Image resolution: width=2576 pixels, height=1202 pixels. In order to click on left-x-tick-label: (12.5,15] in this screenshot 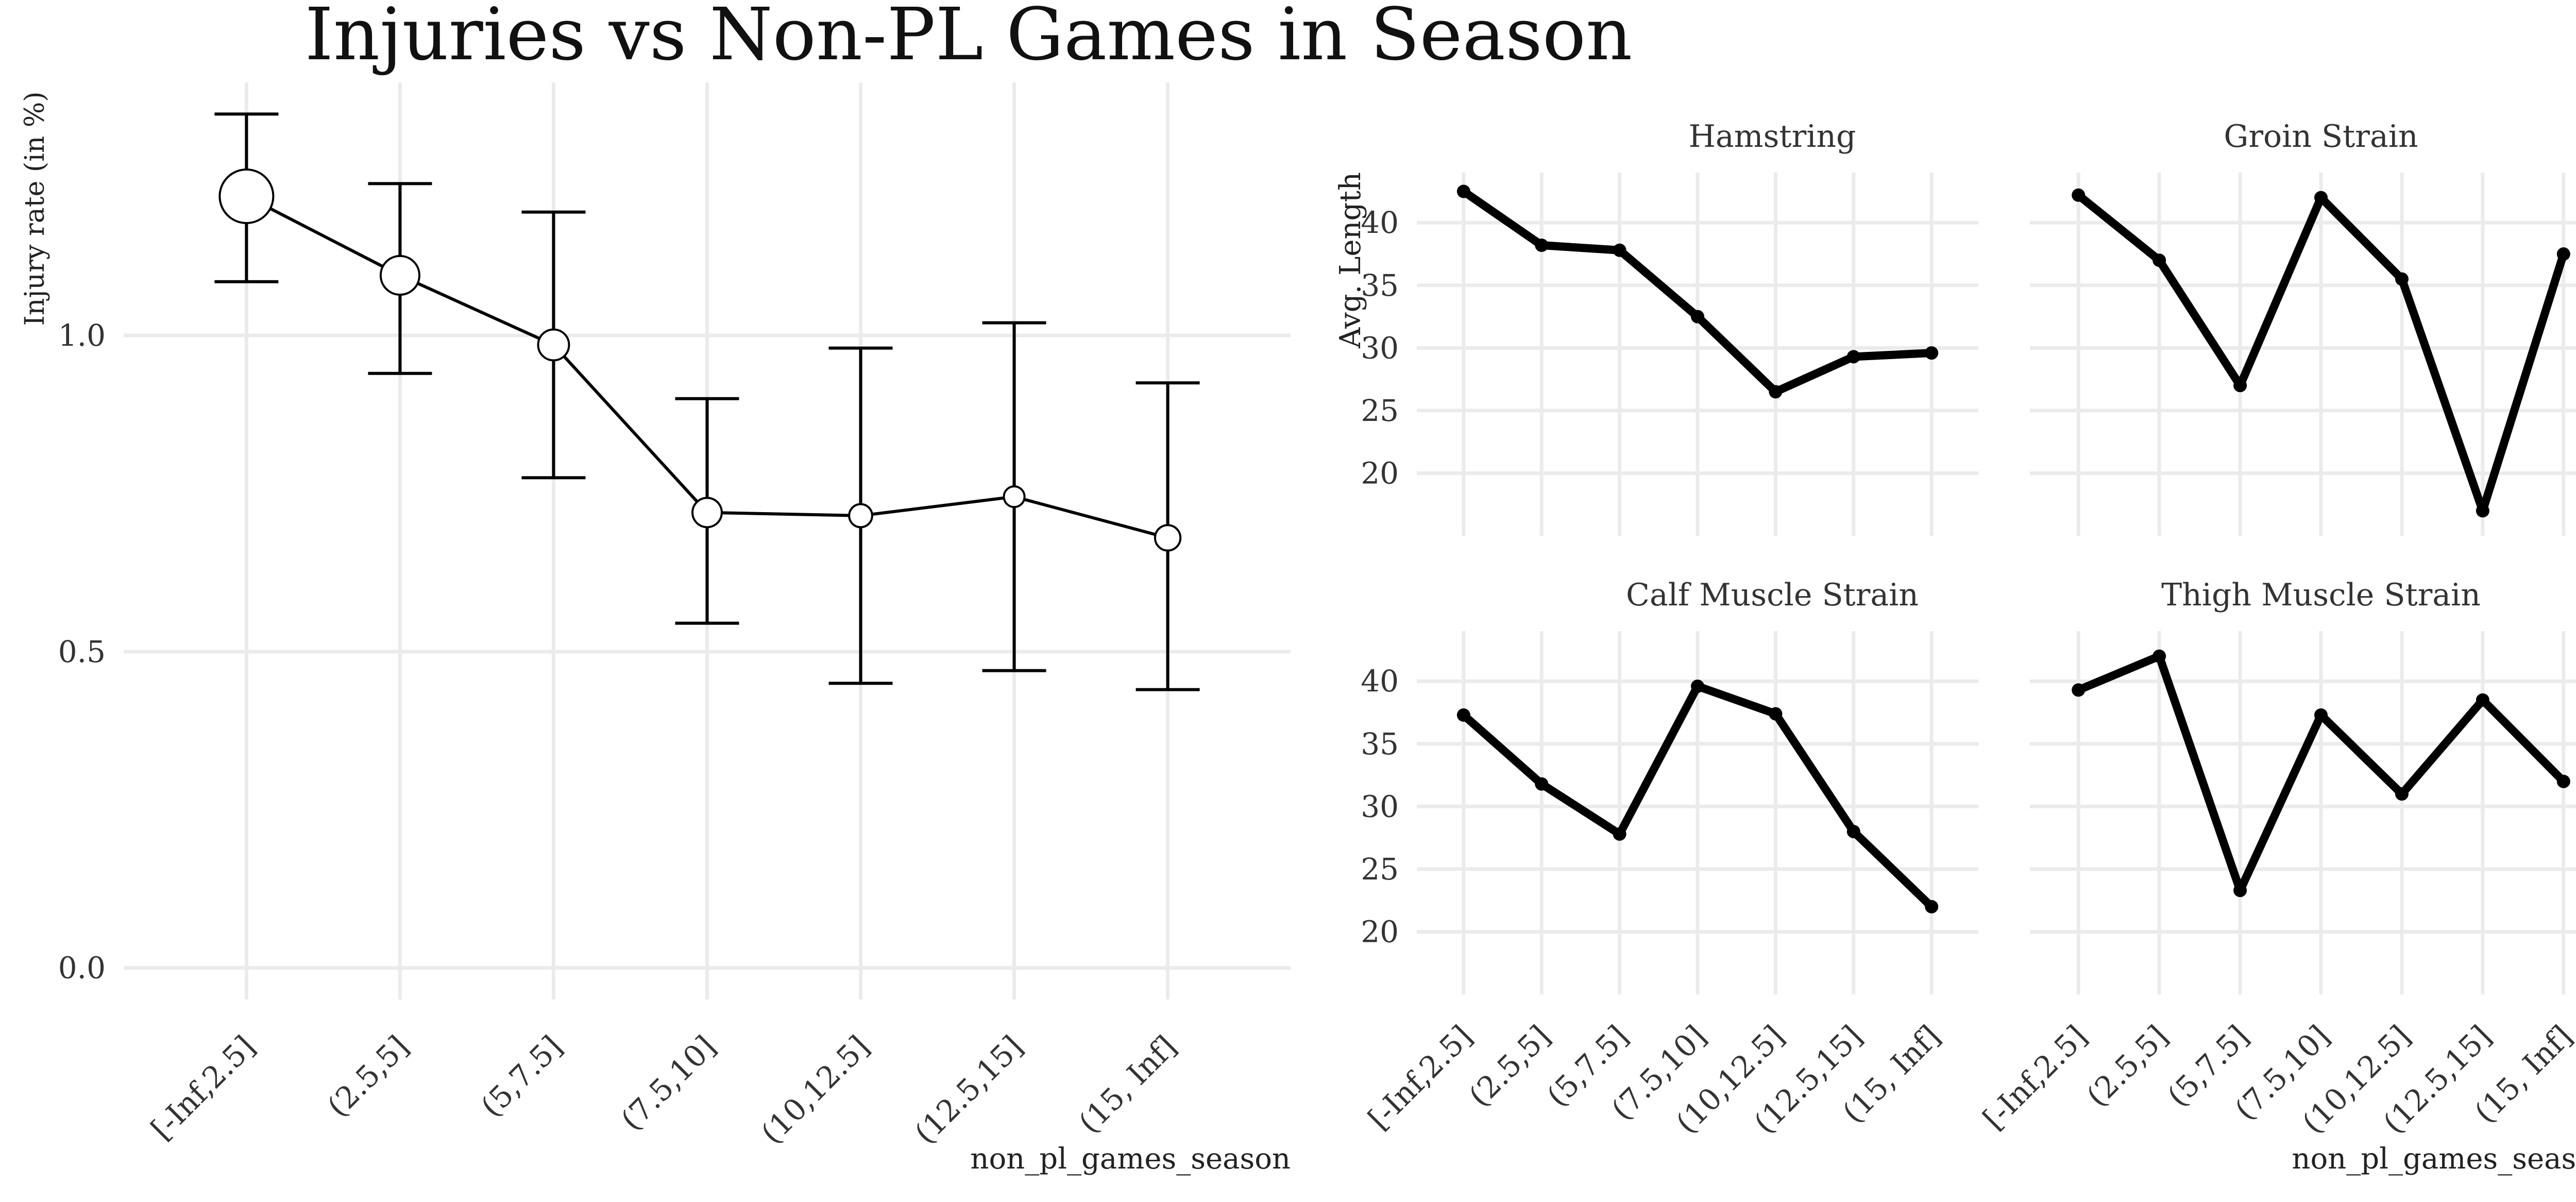, I will do `click(969, 1090)`.